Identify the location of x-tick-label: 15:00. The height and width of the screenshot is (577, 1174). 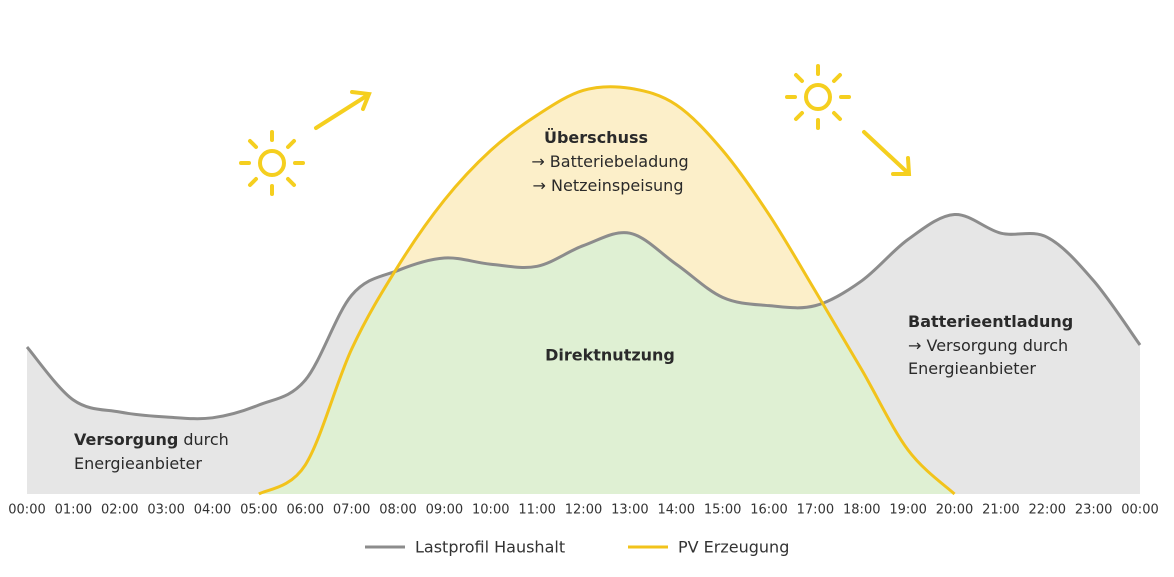
(722, 510).